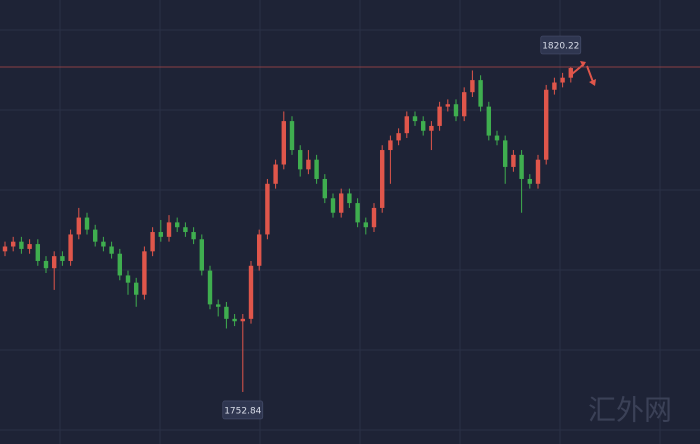 The width and height of the screenshot is (700, 444). I want to click on price-label: 1820.22, so click(560, 46).